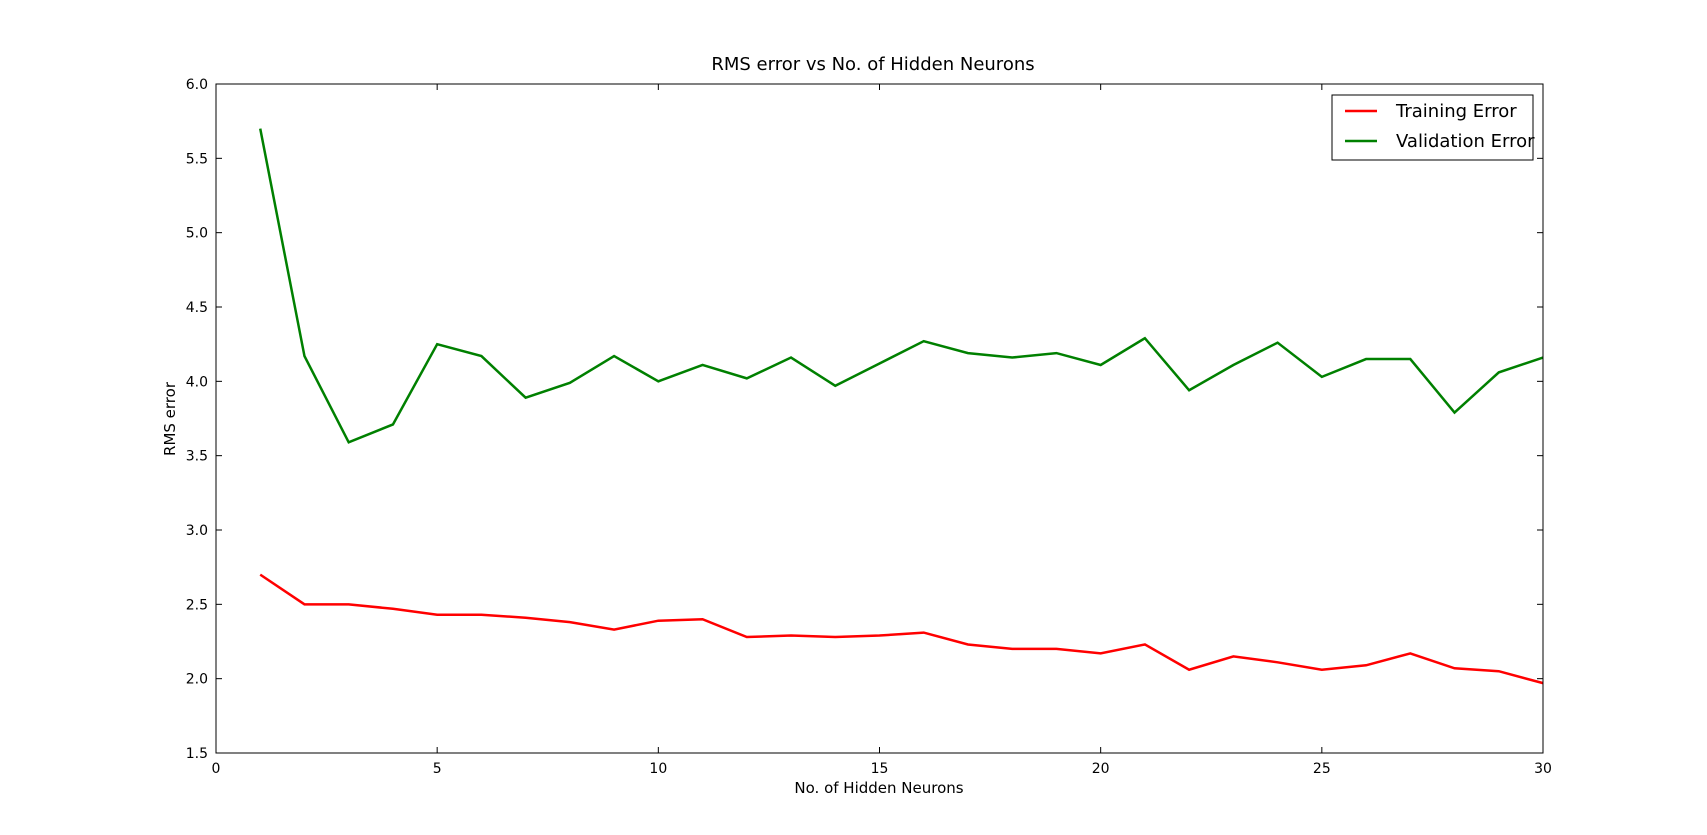  I want to click on y-tick-label: 1.5, so click(197, 754).